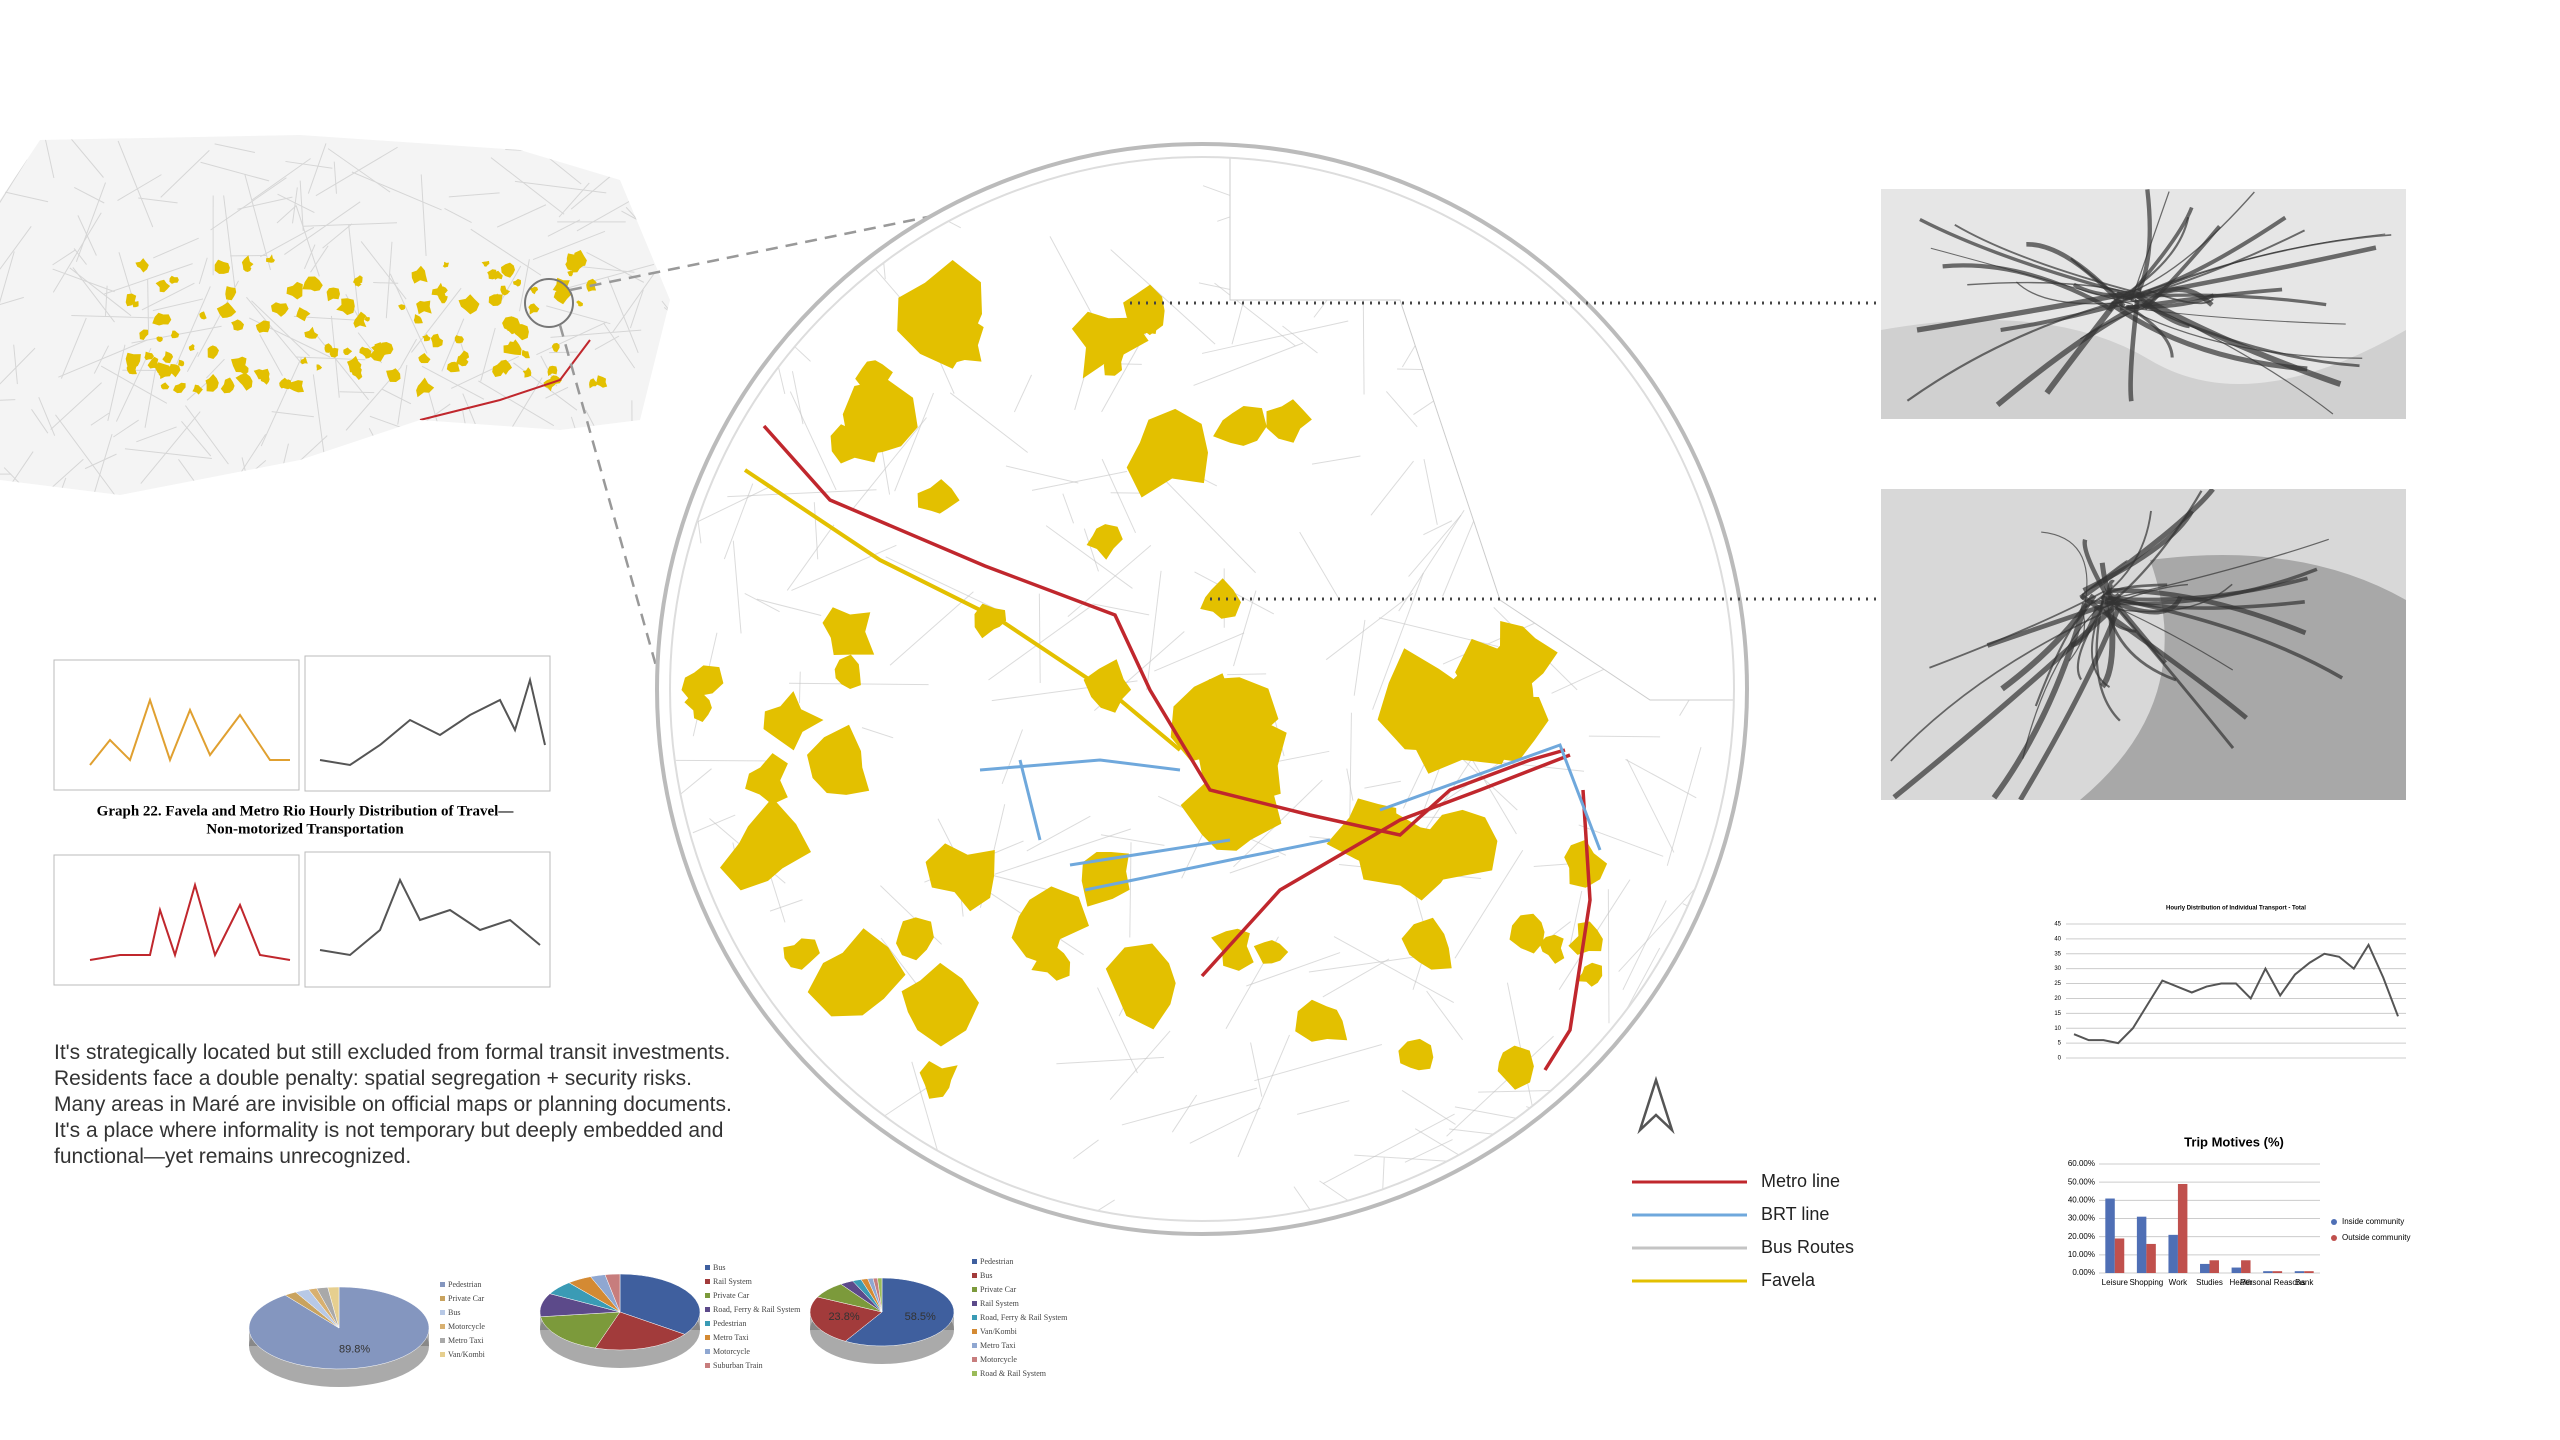 The height and width of the screenshot is (1440, 2560). I want to click on y-tick-label: 60.00%, so click(2081, 1163).